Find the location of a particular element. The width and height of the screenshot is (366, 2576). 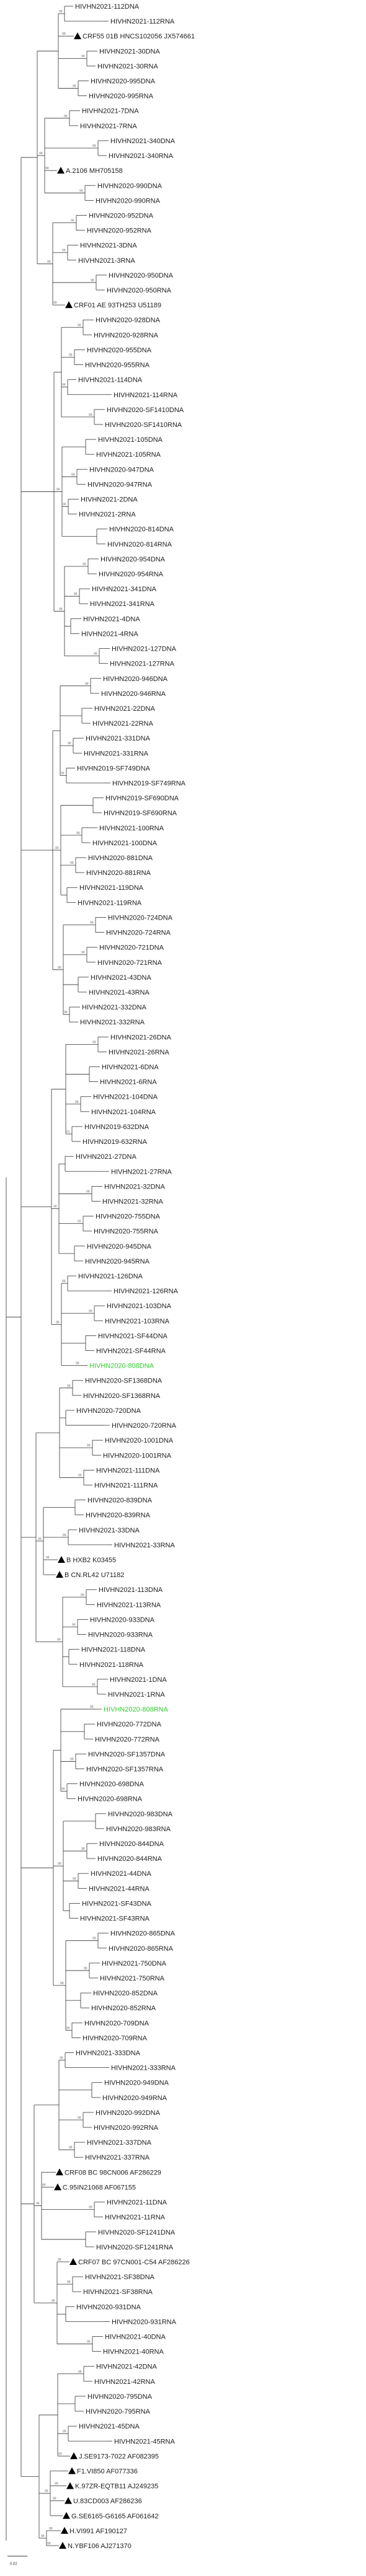

tip-label: HIVHN2021-43DNA is located at coordinates (121, 978).